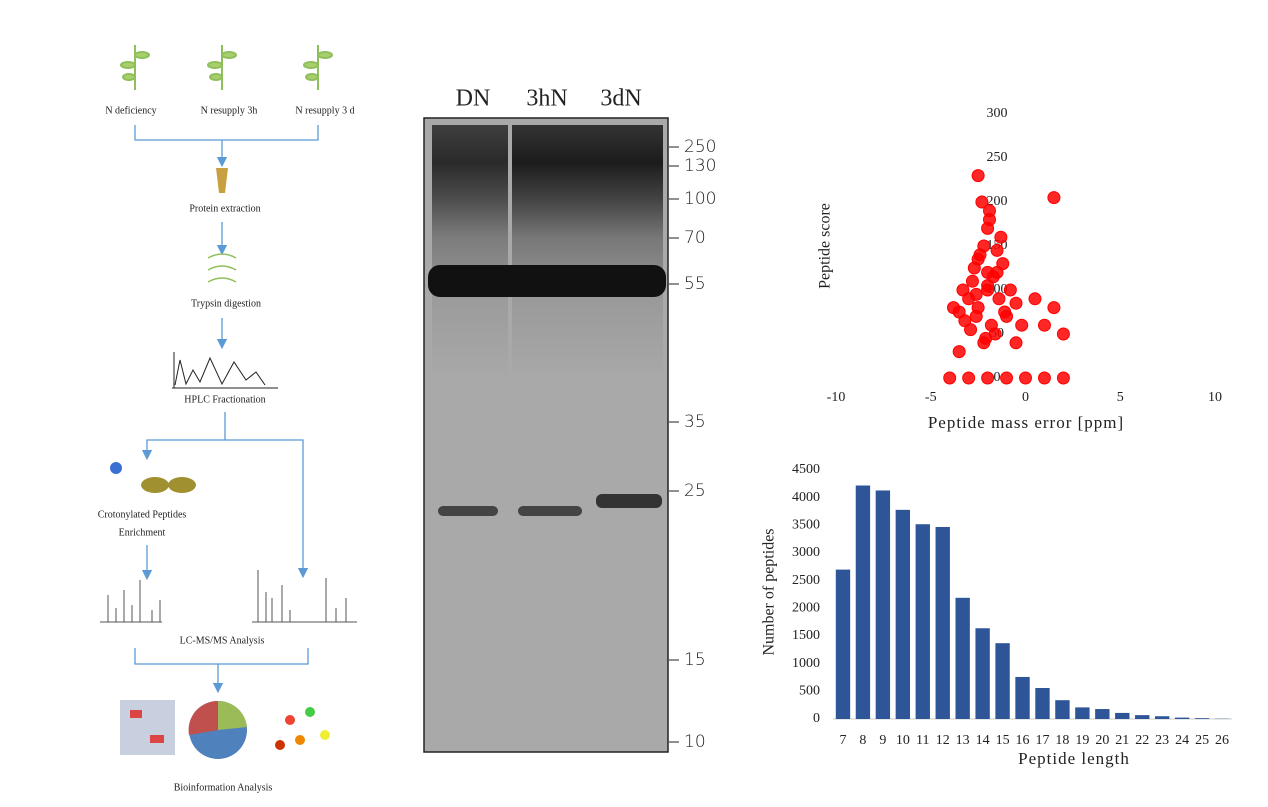 The image size is (1268, 807). Describe the element at coordinates (224, 399) in the screenshot. I see `step-label: HPLC Fractionation` at that location.